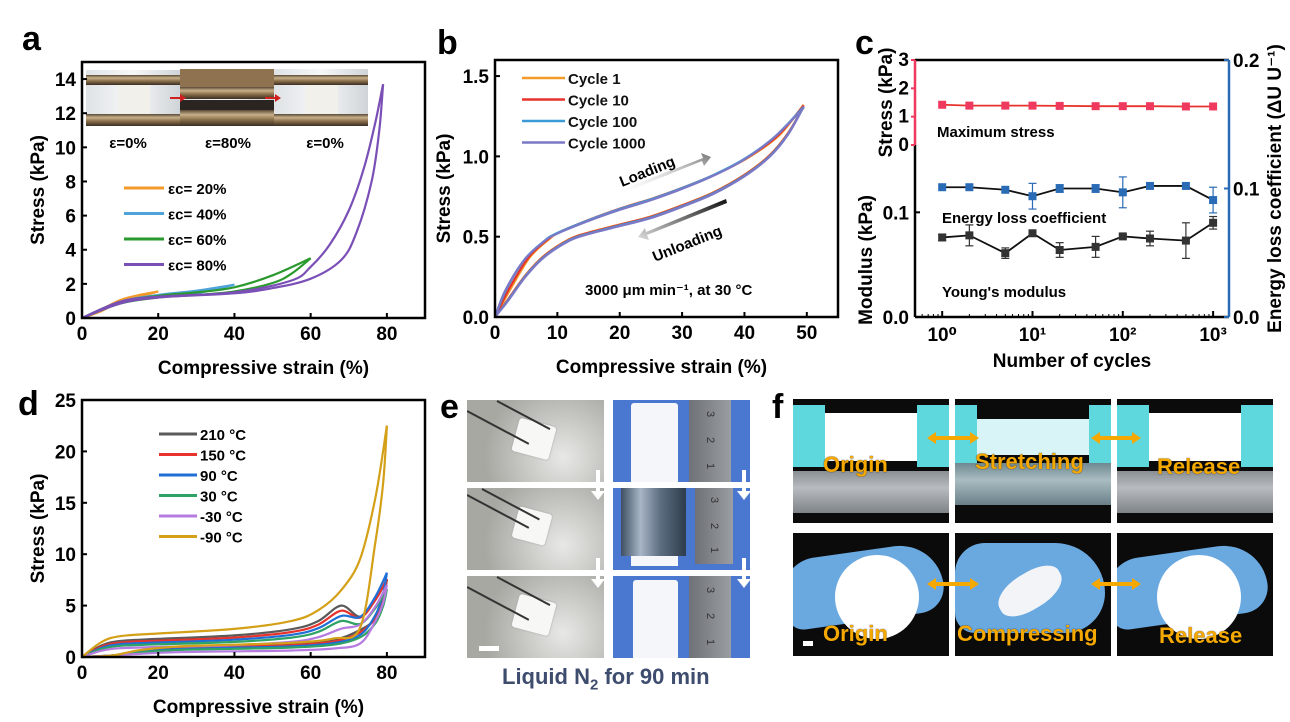 This screenshot has height=722, width=1290. What do you see at coordinates (476, 318) in the screenshot?
I see `y-tick-label: 0.0` at bounding box center [476, 318].